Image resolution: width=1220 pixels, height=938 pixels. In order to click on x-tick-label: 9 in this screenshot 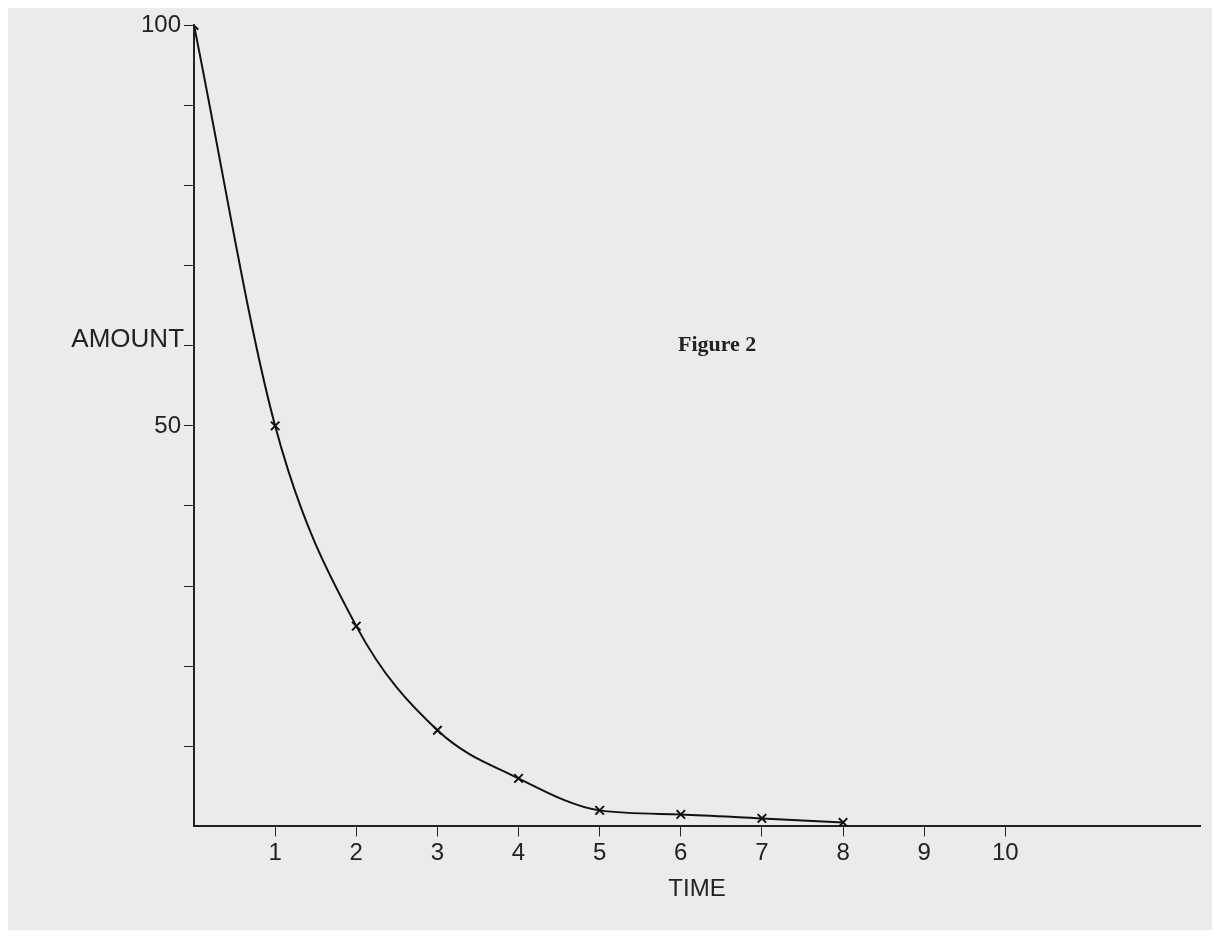, I will do `click(924, 852)`.